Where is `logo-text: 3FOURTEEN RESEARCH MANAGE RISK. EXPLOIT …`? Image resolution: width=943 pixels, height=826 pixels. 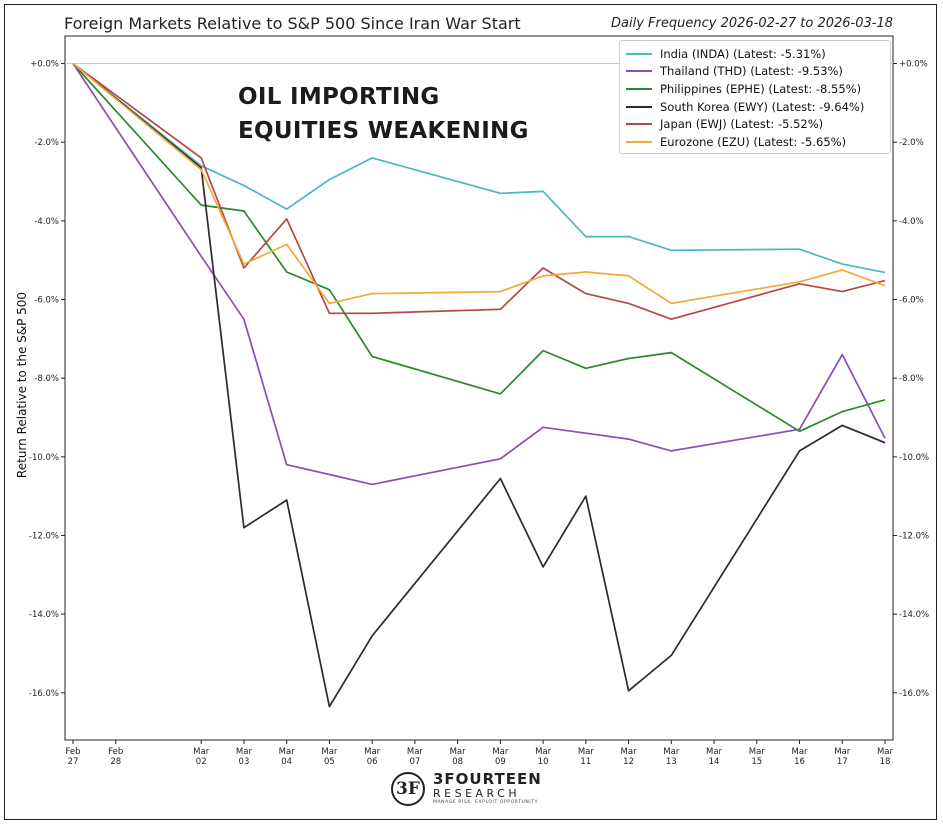
logo-text: 3FOURTEEN RESEARCH MANAGE RISK. EXPLOIT … is located at coordinates (487, 789).